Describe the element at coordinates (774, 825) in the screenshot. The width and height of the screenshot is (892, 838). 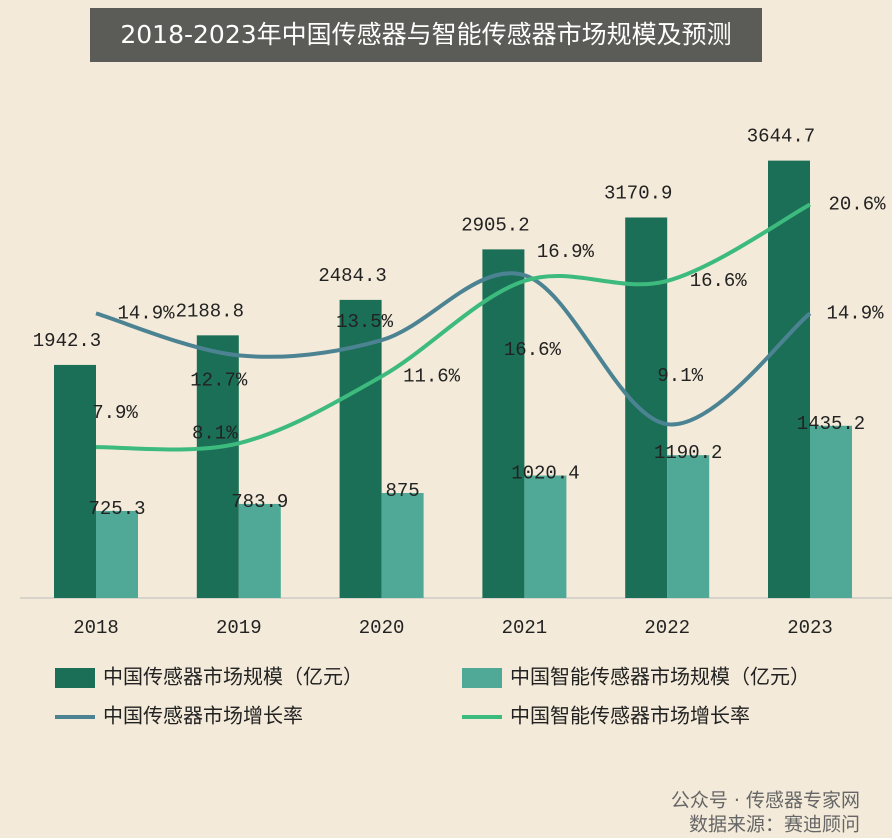
I see `footer-source: 数据来源：赛迪顾问` at that location.